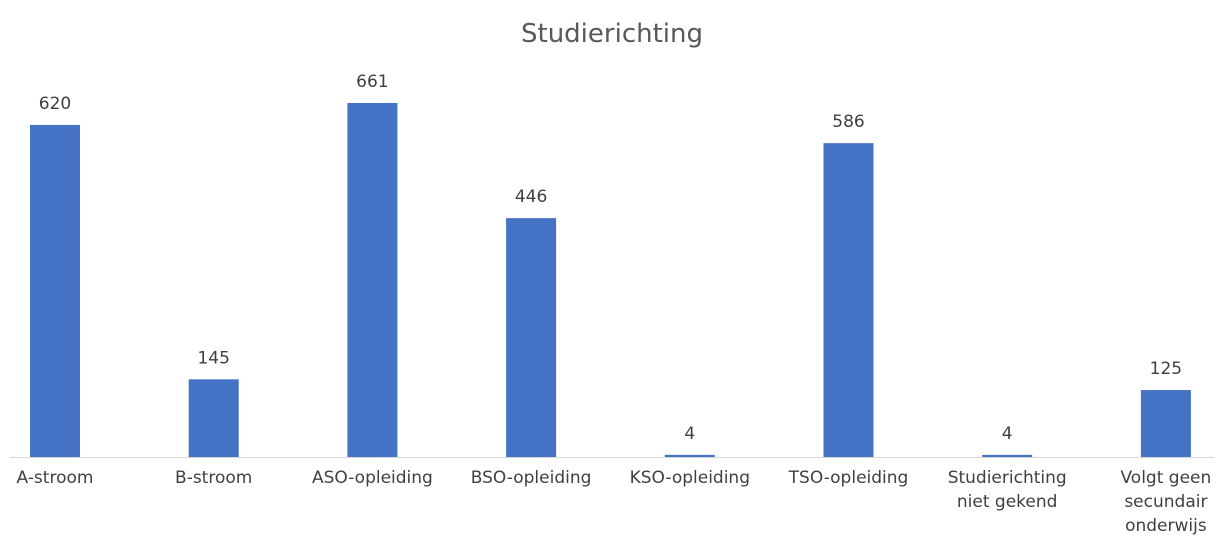  Describe the element at coordinates (55, 478) in the screenshot. I see `x-tick-label: A-stroom` at that location.